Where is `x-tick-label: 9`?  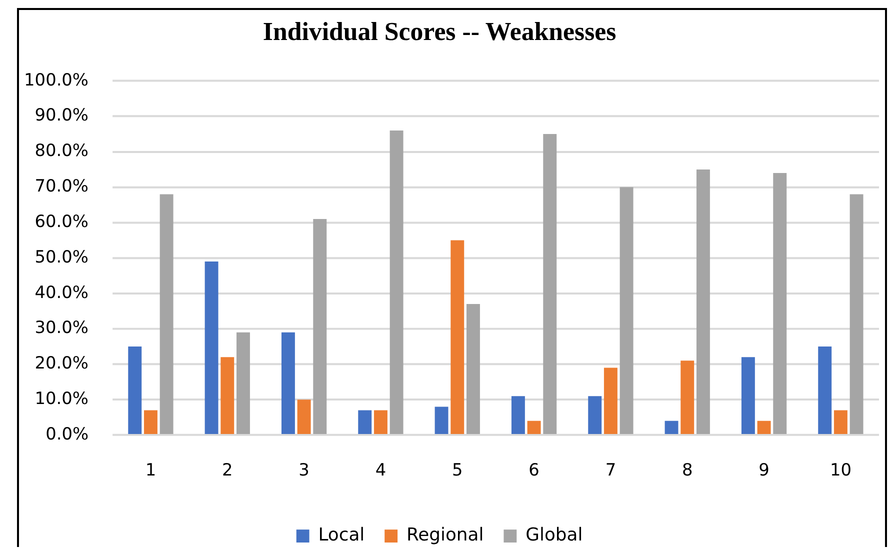
x-tick-label: 9 is located at coordinates (764, 469).